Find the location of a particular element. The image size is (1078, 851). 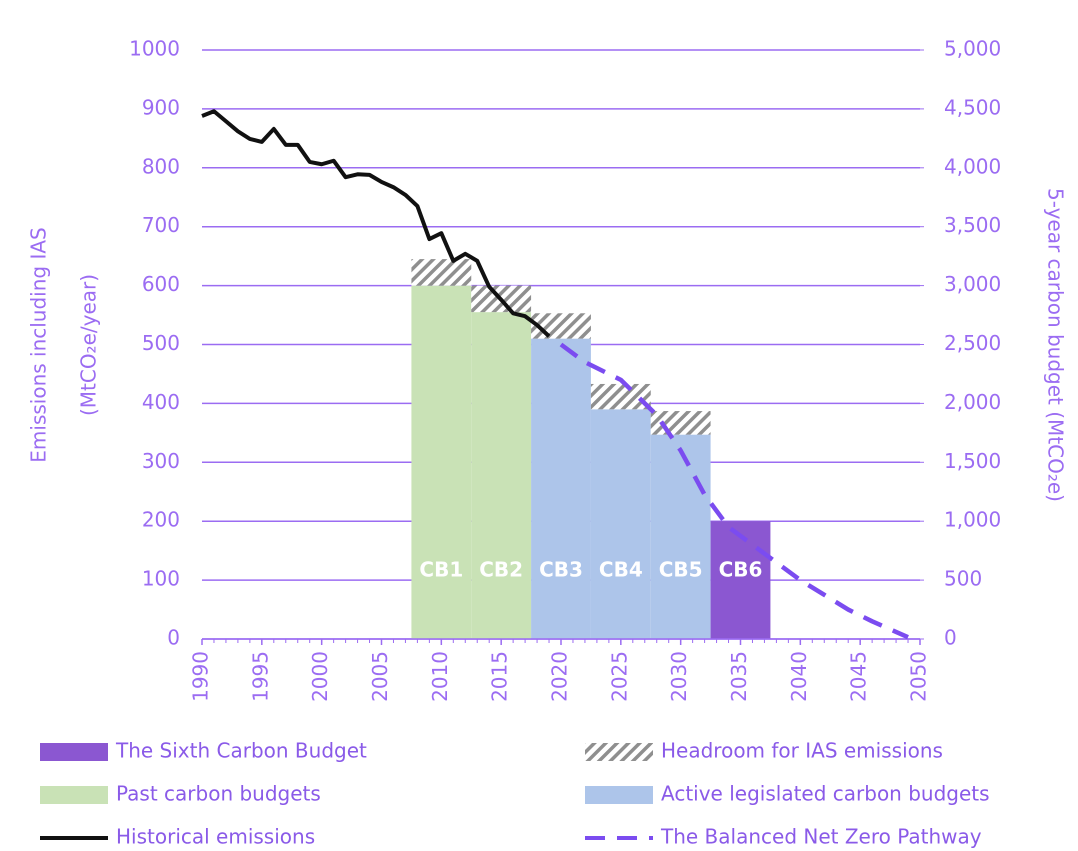

y2-tick-label: 3,500 is located at coordinates (972, 225).